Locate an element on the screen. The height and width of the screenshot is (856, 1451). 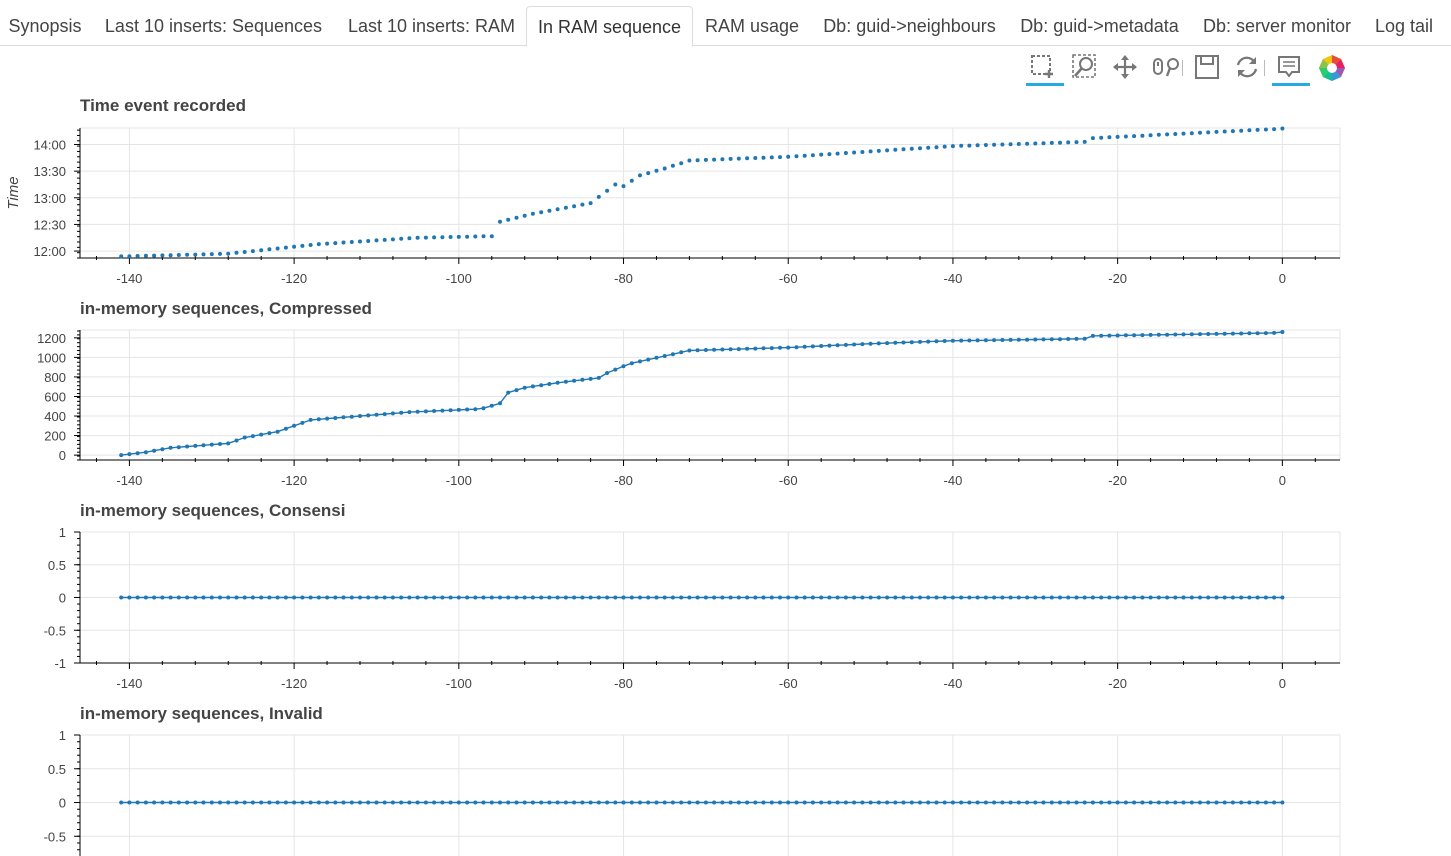
tab-last-10-inserts-sequences: Last 10 inserts: Sequences is located at coordinates (213, 26).